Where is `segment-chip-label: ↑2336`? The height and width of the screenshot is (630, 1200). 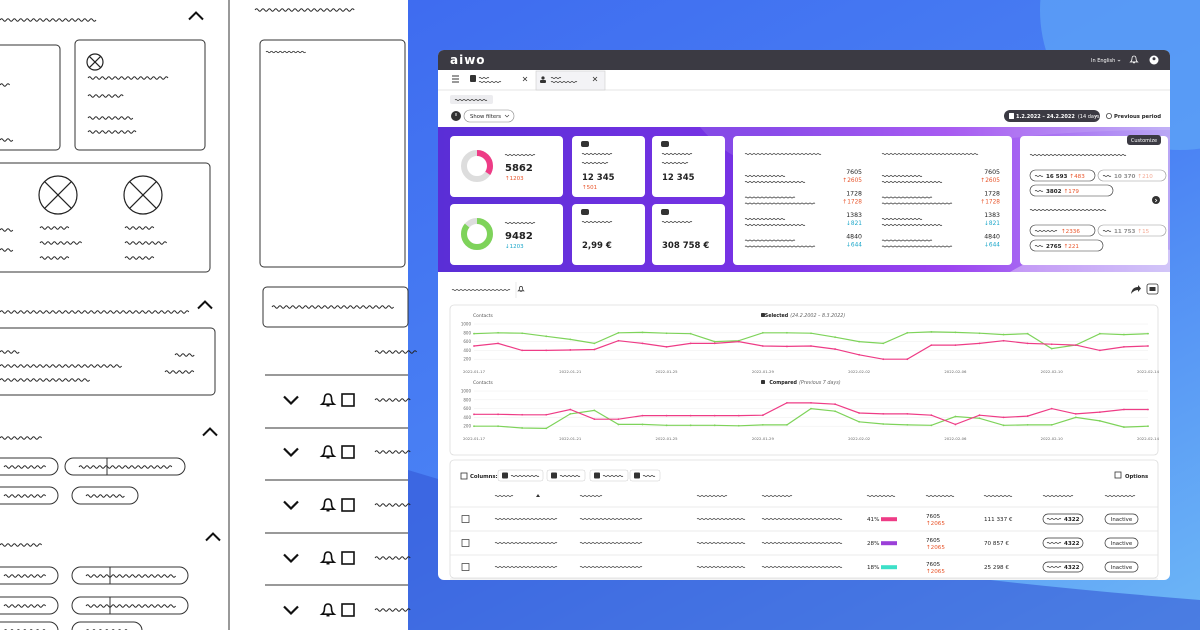 segment-chip-label: ↑2336 is located at coordinates (1070, 231).